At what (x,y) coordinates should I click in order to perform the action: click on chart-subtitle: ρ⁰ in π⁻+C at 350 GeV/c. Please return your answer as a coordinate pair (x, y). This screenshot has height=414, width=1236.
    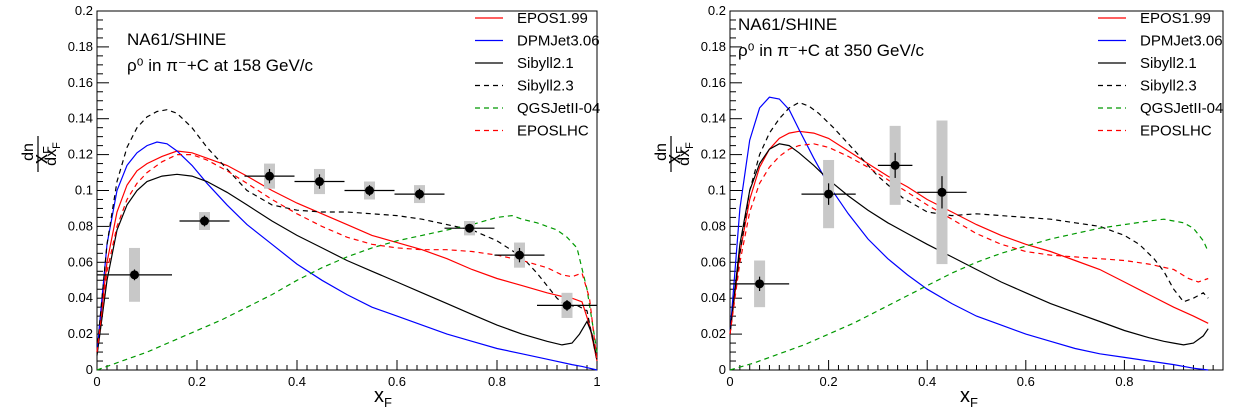
    Looking at the image, I should click on (831, 50).